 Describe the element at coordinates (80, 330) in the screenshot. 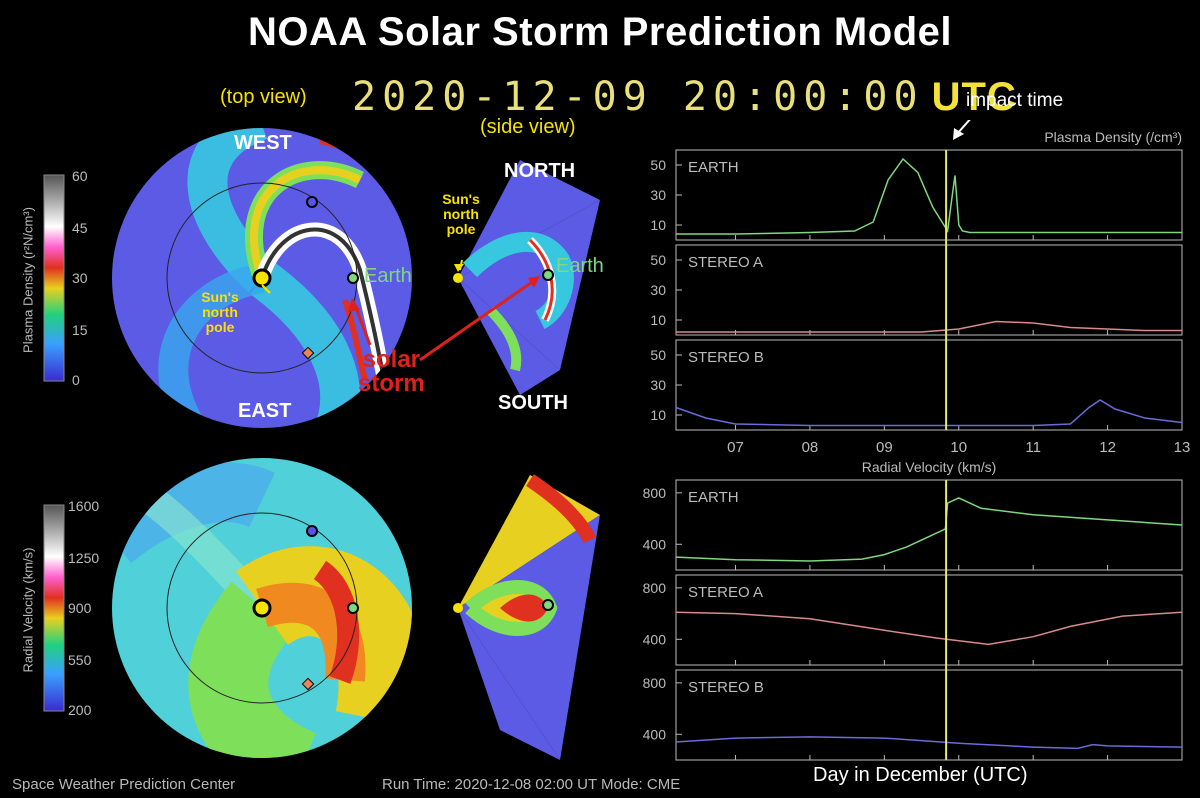

I see `density-tick-15: 15` at that location.